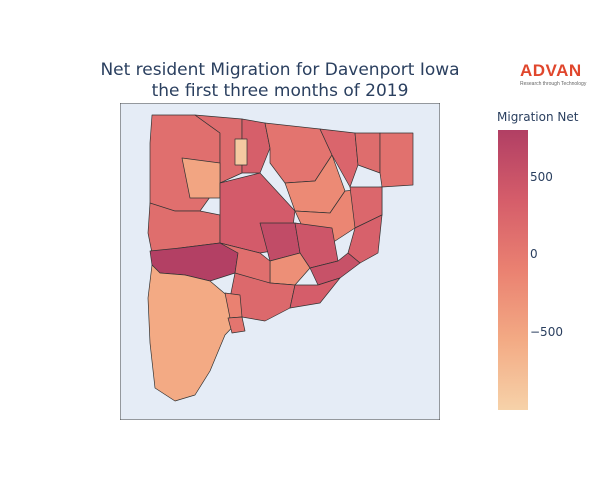 The height and width of the screenshot is (500, 600). Describe the element at coordinates (195, 333) in the screenshot. I see `map-region-south-west` at that location.